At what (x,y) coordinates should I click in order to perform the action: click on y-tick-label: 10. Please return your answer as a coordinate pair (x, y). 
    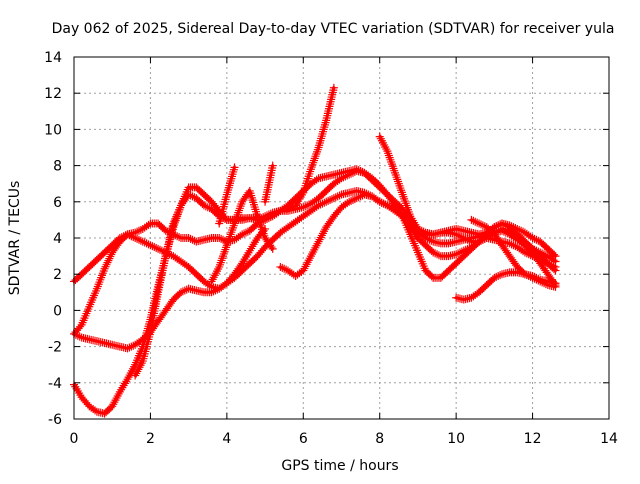
    Looking at the image, I should click on (53, 130).